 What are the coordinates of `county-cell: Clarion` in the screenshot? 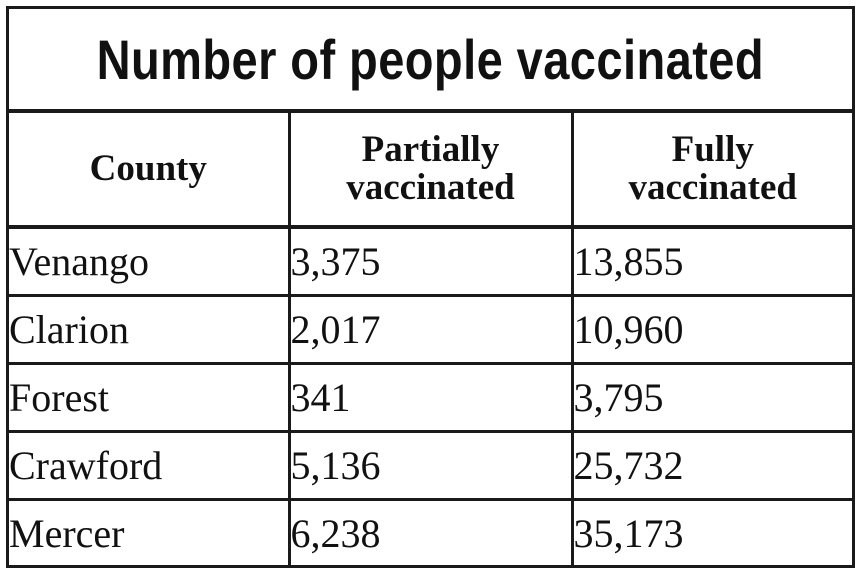 It's located at (150, 328).